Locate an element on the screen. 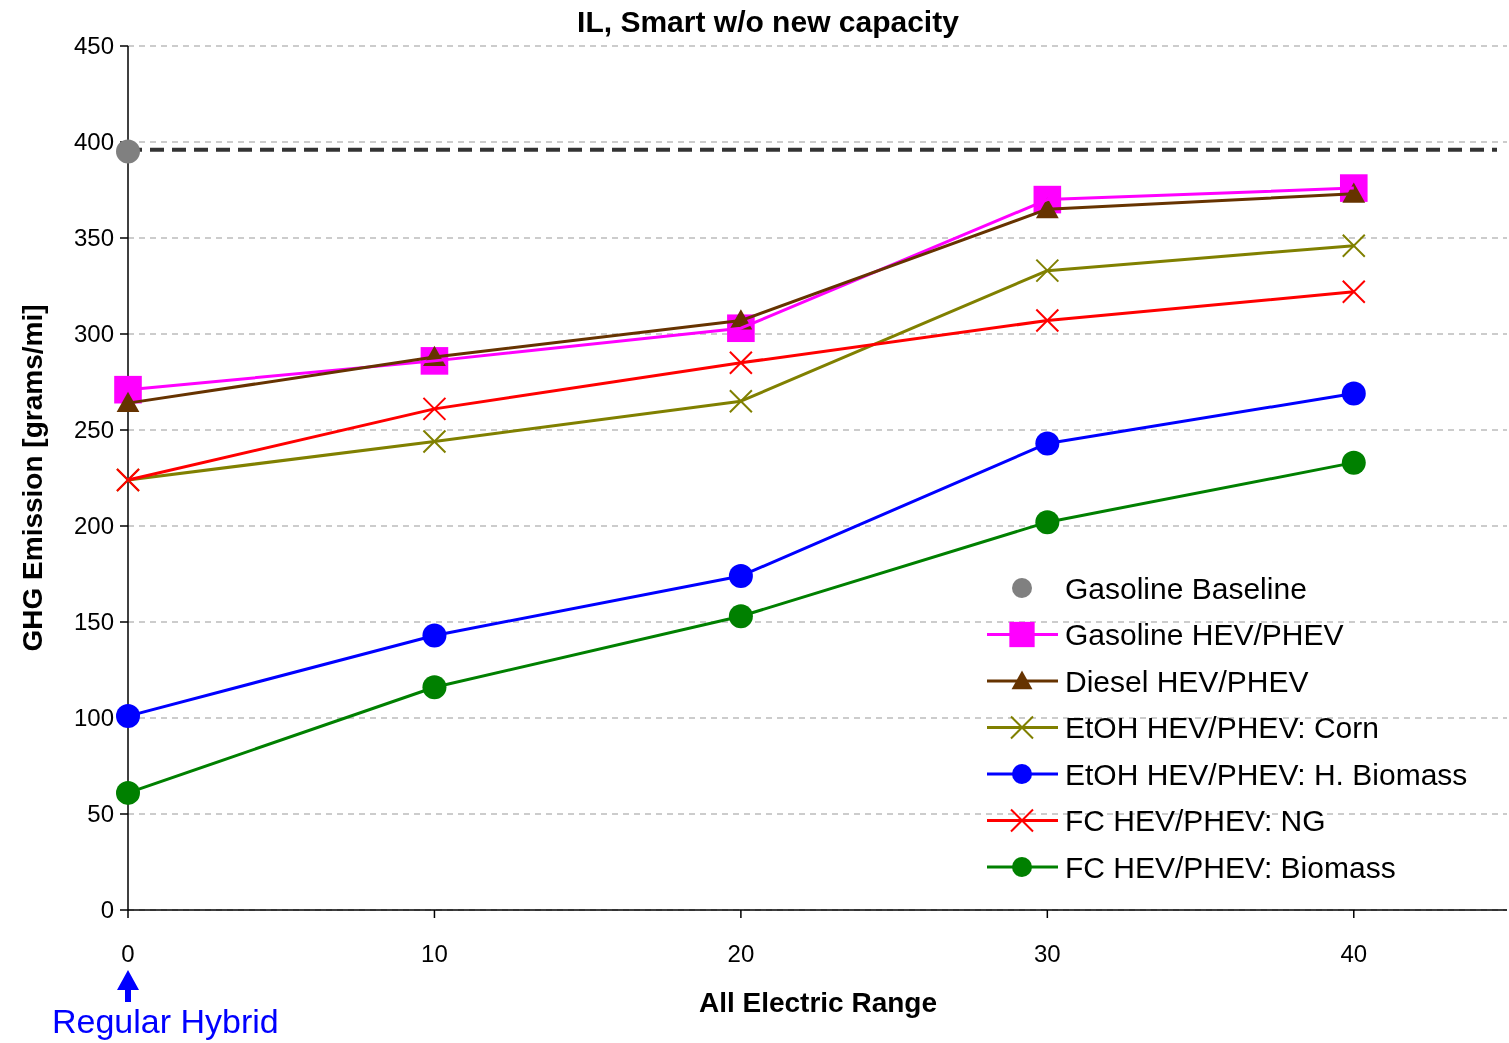  legend-label: EtOH HEV/PHEV: Corn is located at coordinates (1222, 727).